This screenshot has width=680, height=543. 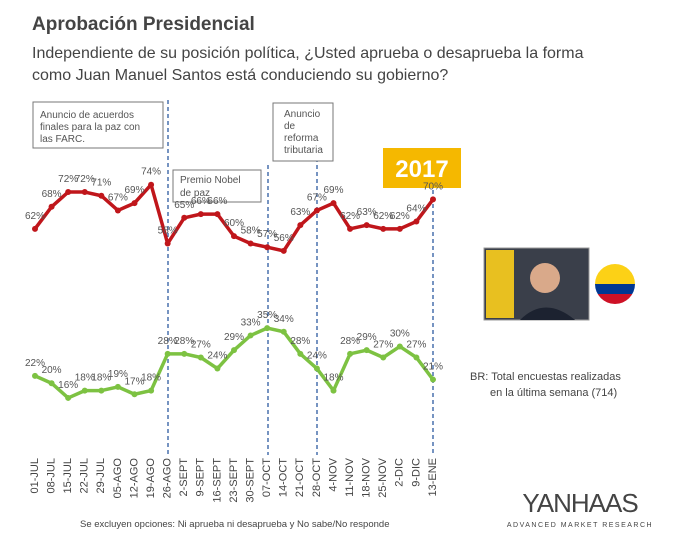 I want to click on logo: YANHAAS, so click(x=580, y=503).